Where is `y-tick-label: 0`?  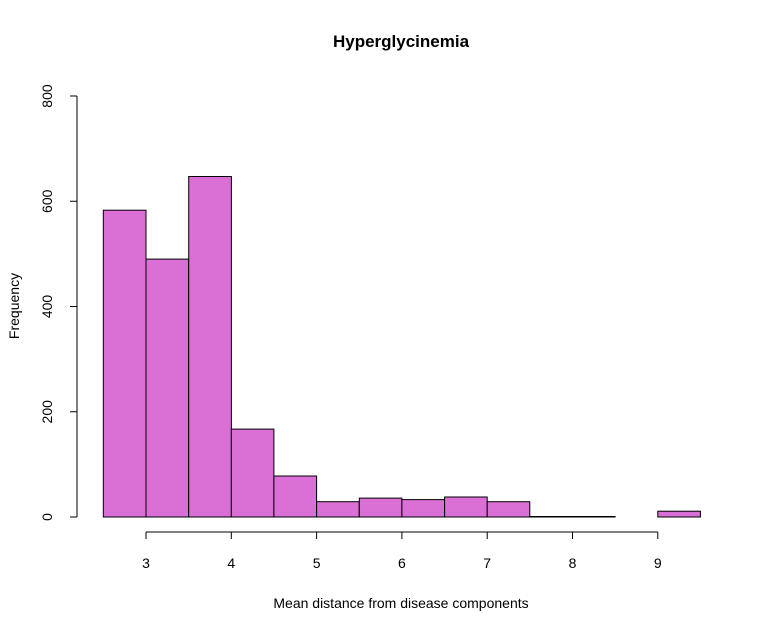 y-tick-label: 0 is located at coordinates (47, 517).